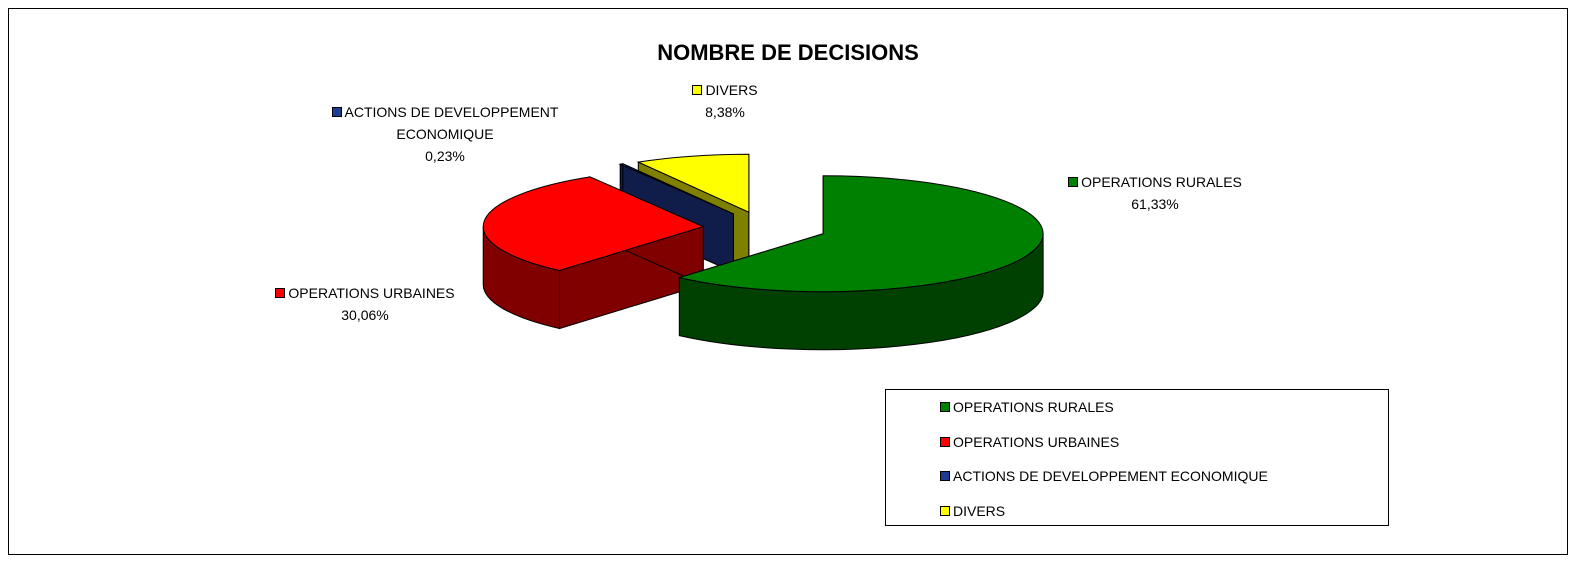  I want to click on category-name: ACTIONS DE DEVELOPPEMENT ECONOMIQUE, so click(451, 123).